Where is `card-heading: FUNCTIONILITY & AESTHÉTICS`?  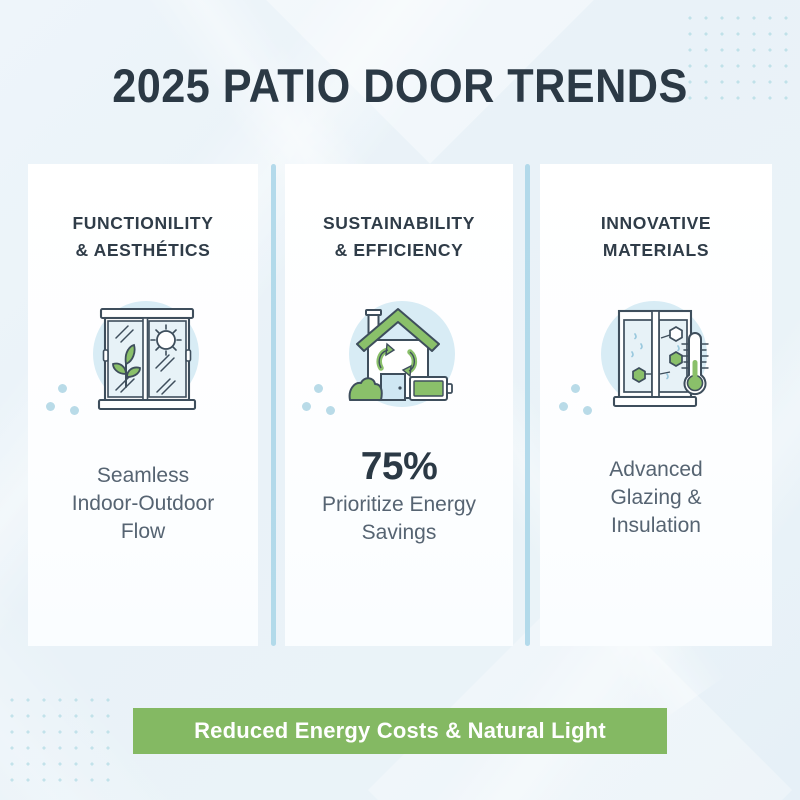 card-heading: FUNCTIONILITY & AESTHÉTICS is located at coordinates (143, 236).